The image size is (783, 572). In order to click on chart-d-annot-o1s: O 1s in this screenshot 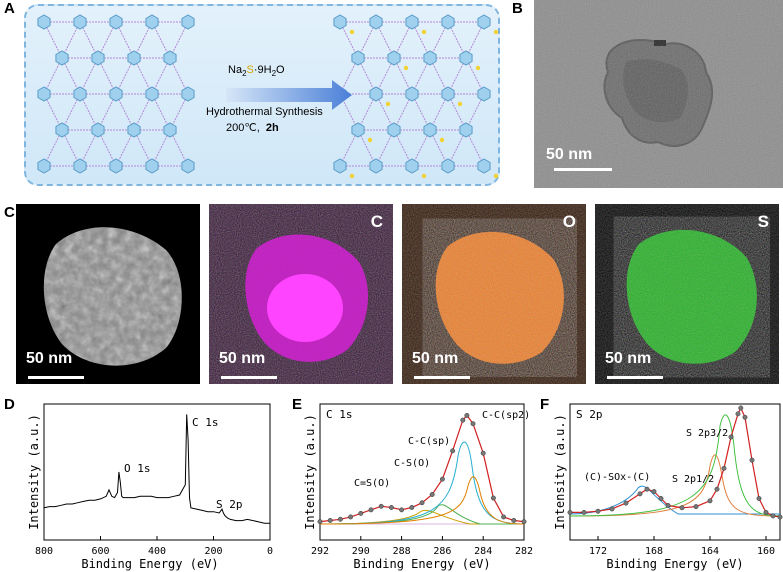, I will do `click(137, 468)`.